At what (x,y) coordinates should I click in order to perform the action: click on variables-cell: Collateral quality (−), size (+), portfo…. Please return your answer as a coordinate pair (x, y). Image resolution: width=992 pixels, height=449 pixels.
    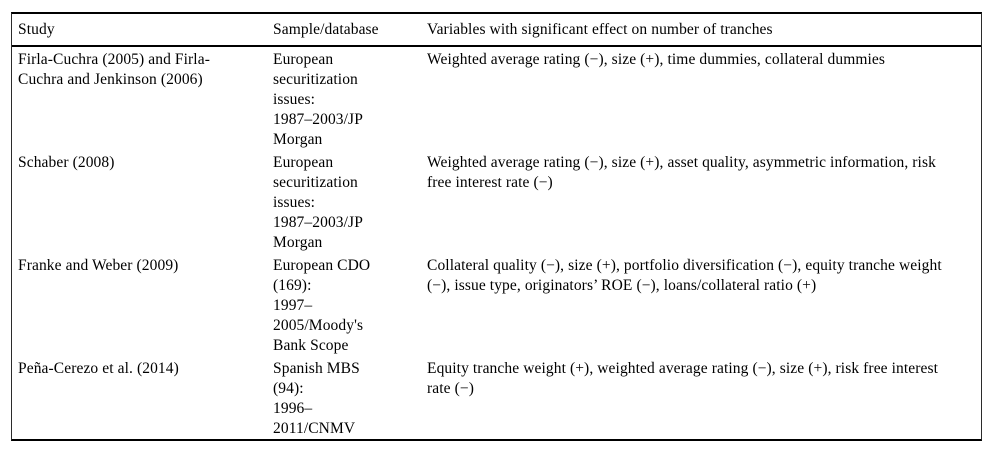
    Looking at the image, I should click on (684, 275).